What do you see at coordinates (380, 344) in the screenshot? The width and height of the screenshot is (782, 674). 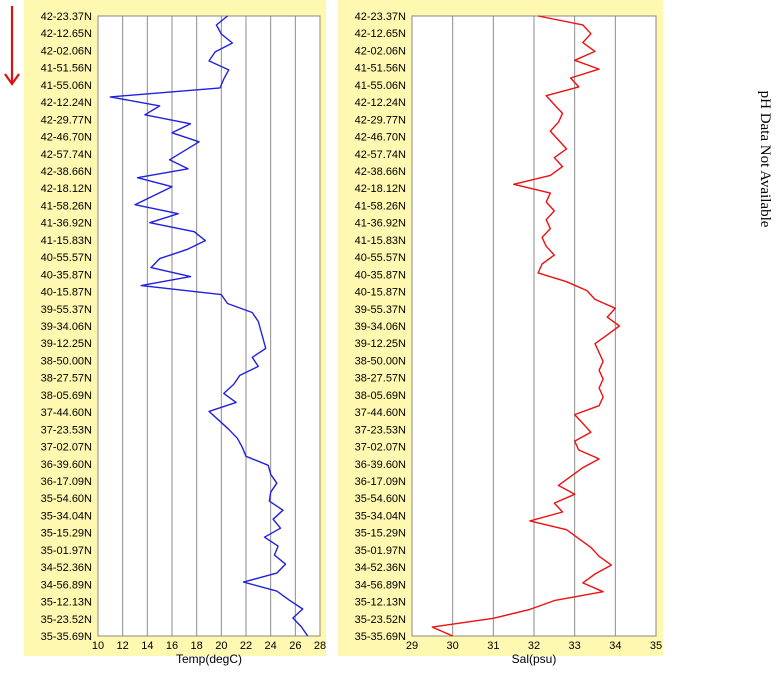 I see `sal-y-tick-label: 39-12.25N` at bounding box center [380, 344].